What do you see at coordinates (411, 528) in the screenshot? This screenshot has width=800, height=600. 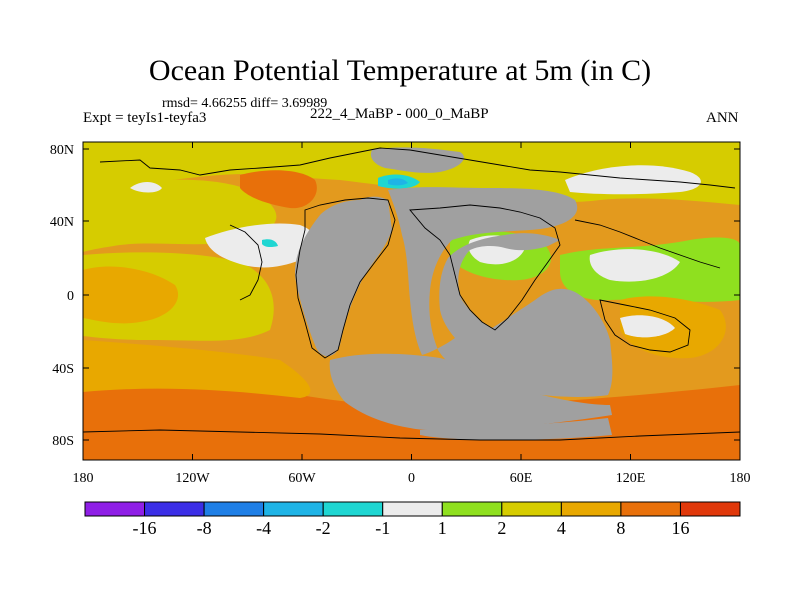 I see `colorbar-labels: -16 -8 -4 -2 -1 1 2 4 8 16` at bounding box center [411, 528].